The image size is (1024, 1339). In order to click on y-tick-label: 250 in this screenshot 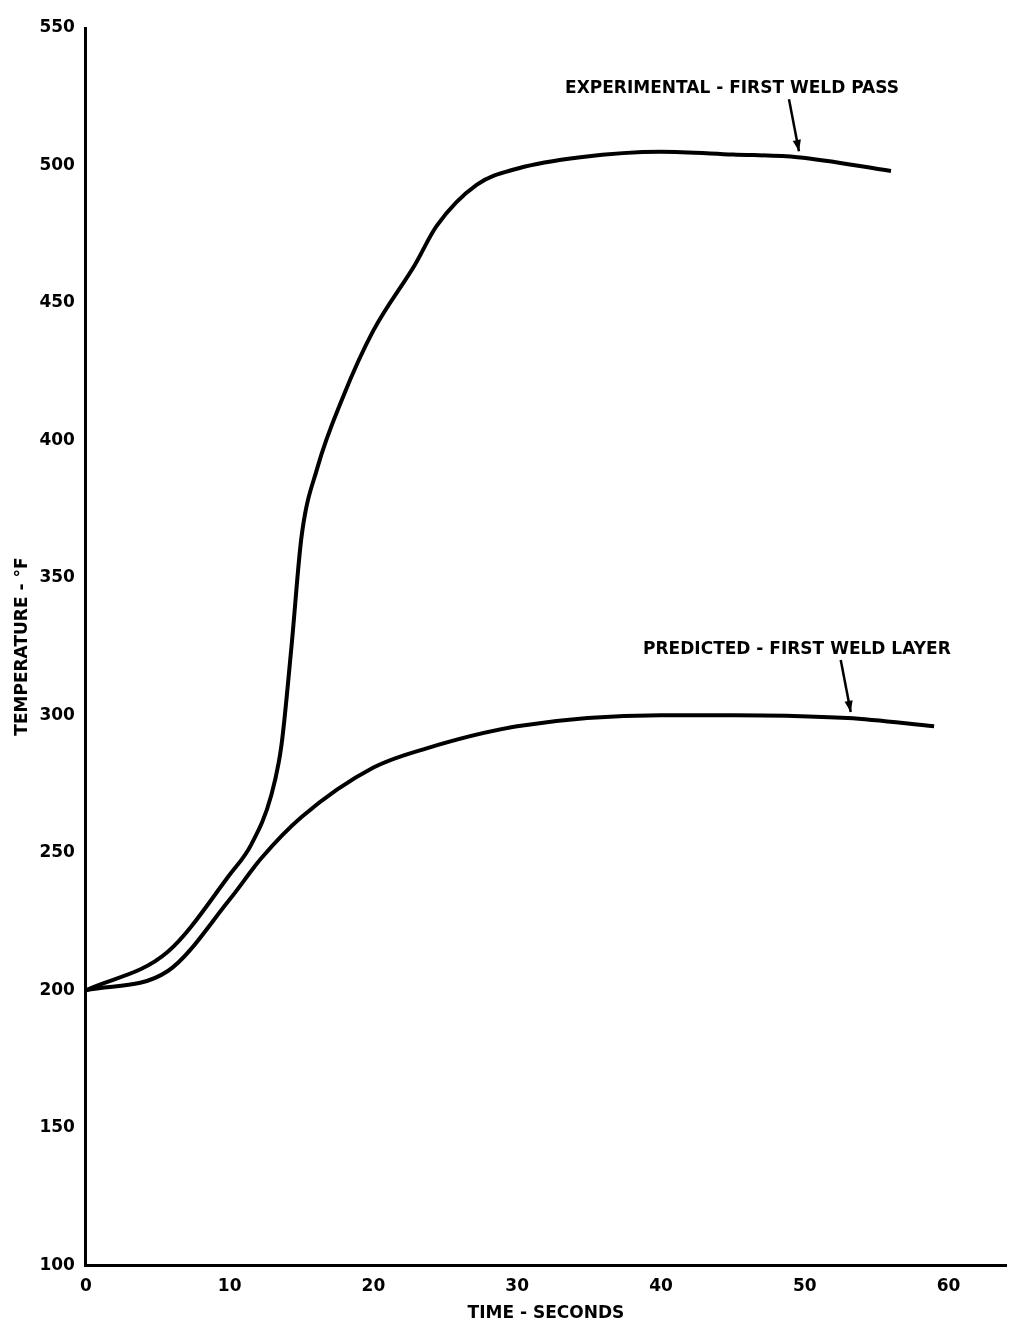, I will do `click(57, 851)`.